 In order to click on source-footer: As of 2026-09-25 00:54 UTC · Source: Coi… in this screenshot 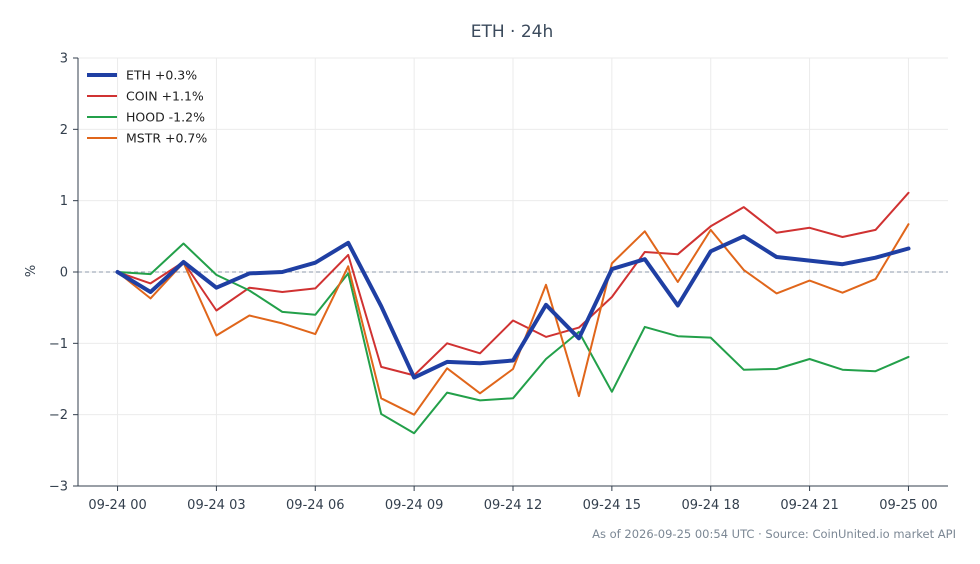, I will do `click(774, 534)`.